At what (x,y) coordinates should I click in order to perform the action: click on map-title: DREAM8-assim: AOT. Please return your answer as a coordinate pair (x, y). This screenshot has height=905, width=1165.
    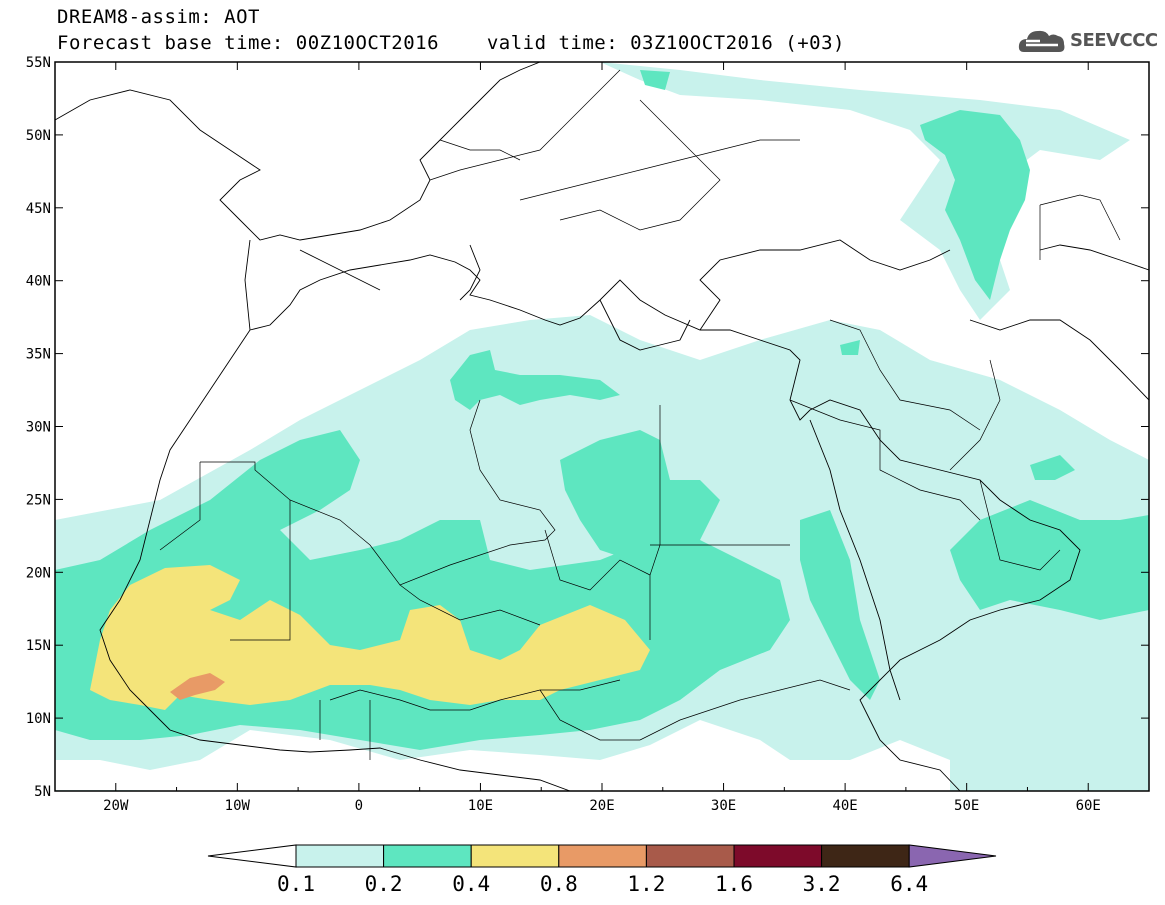
    Looking at the image, I should click on (158, 17).